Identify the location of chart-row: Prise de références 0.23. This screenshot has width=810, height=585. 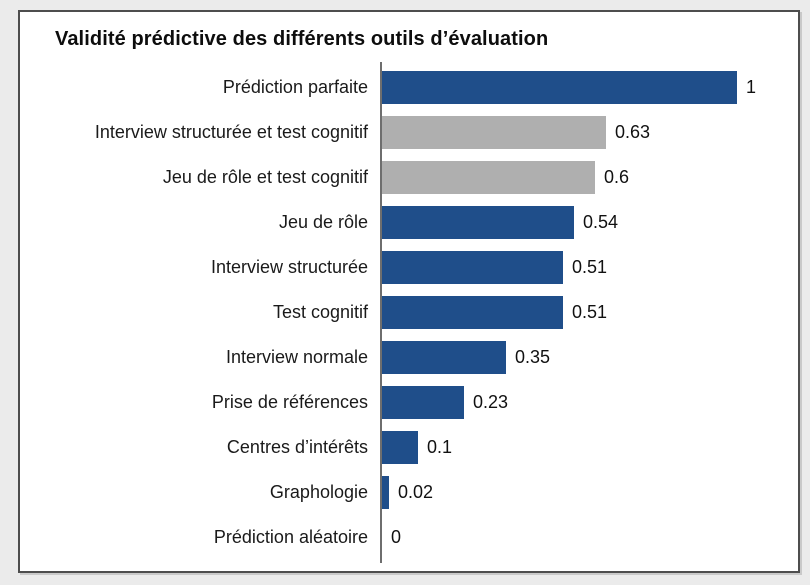
(409, 402).